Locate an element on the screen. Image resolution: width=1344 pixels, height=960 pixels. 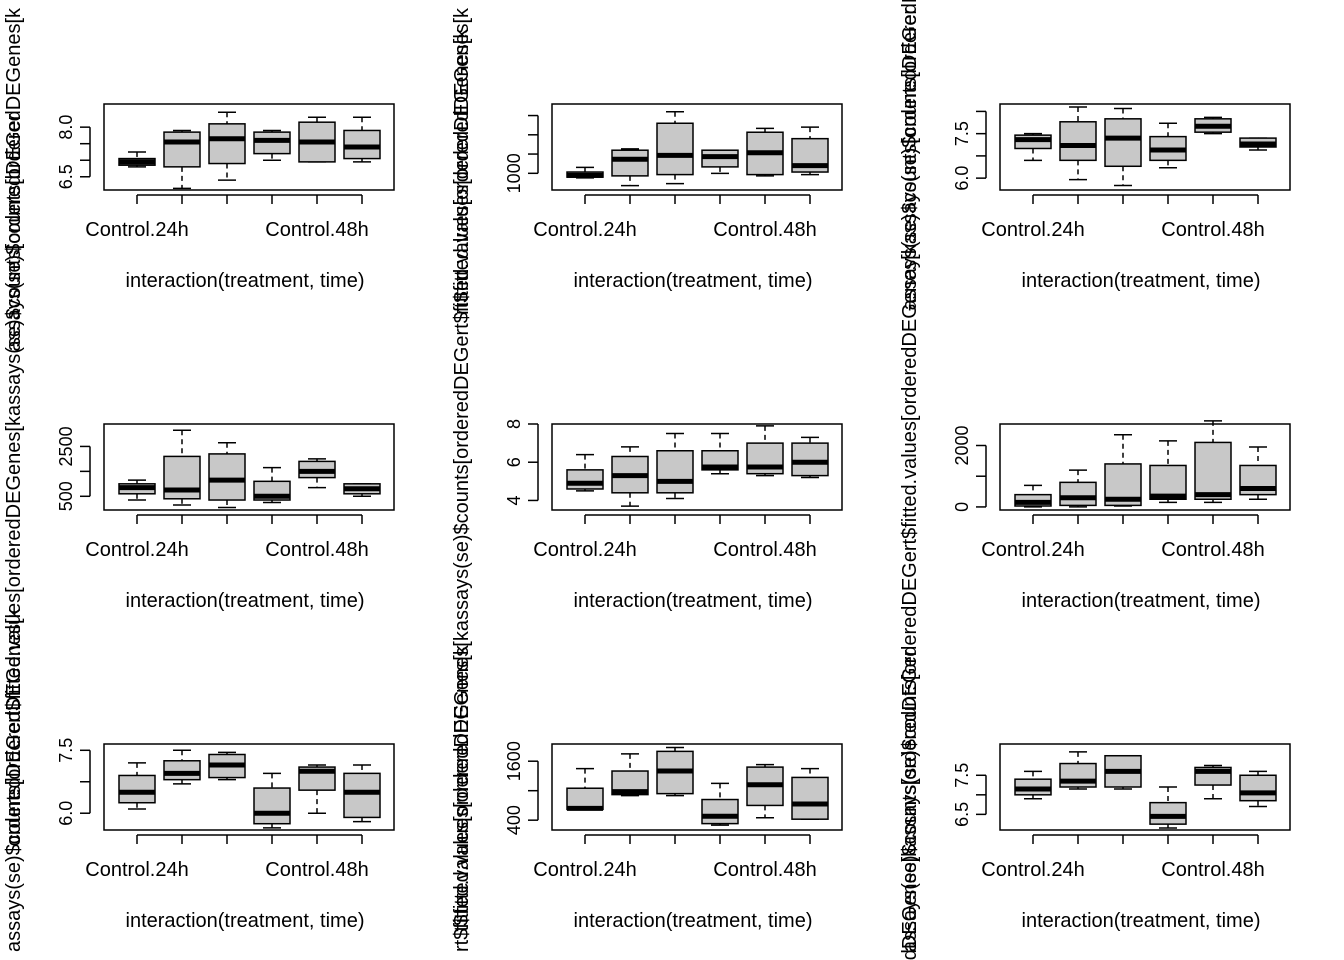
y-tick-label: 2500 is located at coordinates (66, 446).